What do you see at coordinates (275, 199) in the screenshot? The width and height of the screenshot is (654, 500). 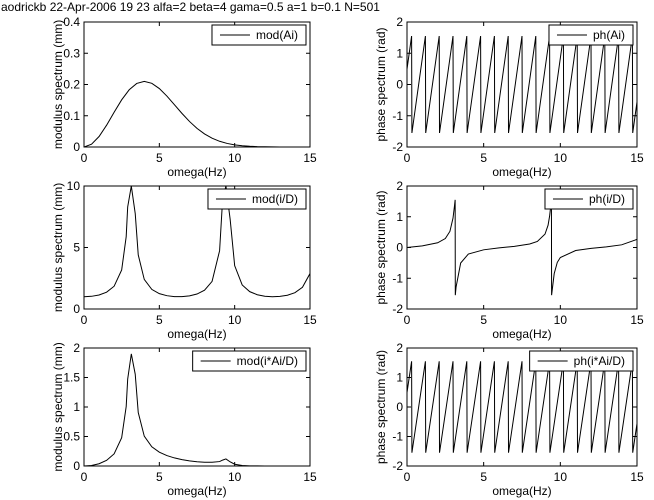 I see `legend-label: mod(i/D)` at bounding box center [275, 199].